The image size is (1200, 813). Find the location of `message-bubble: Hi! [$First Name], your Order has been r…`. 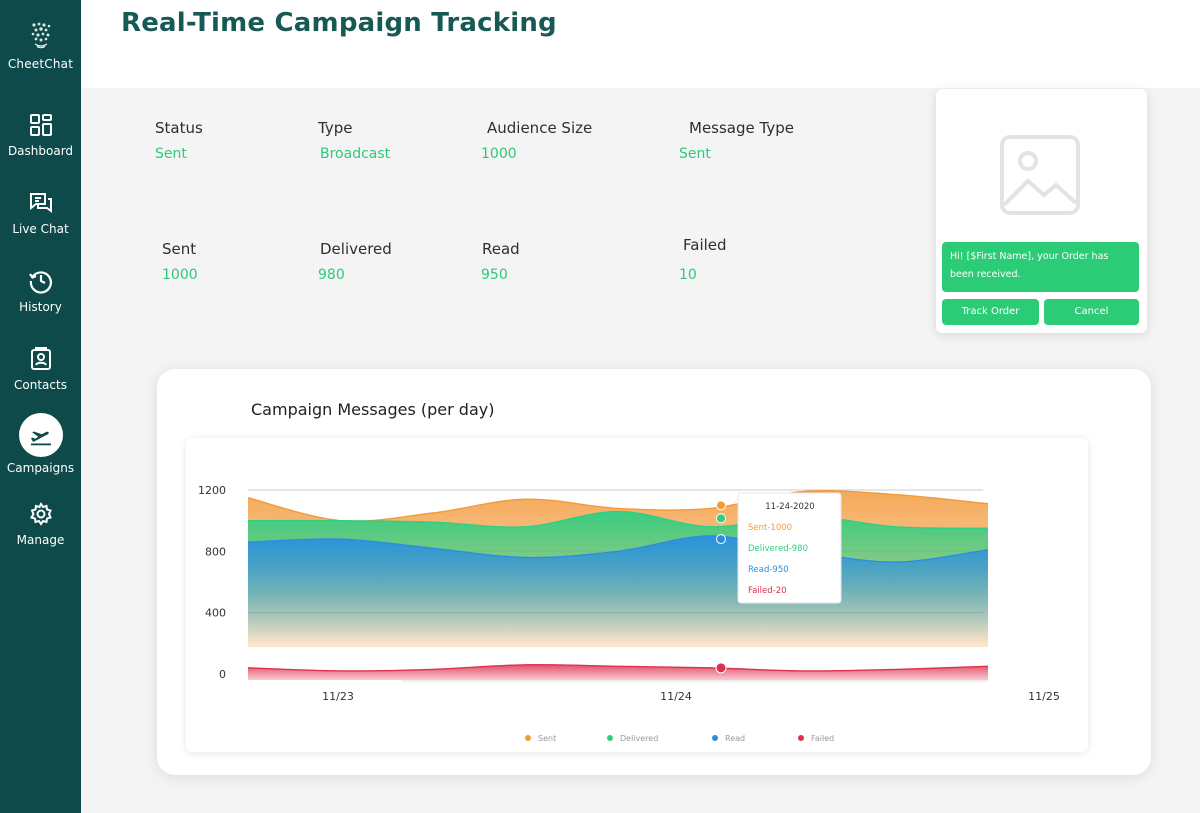

message-bubble: Hi! [$First Name], your Order has been r… is located at coordinates (1040, 267).